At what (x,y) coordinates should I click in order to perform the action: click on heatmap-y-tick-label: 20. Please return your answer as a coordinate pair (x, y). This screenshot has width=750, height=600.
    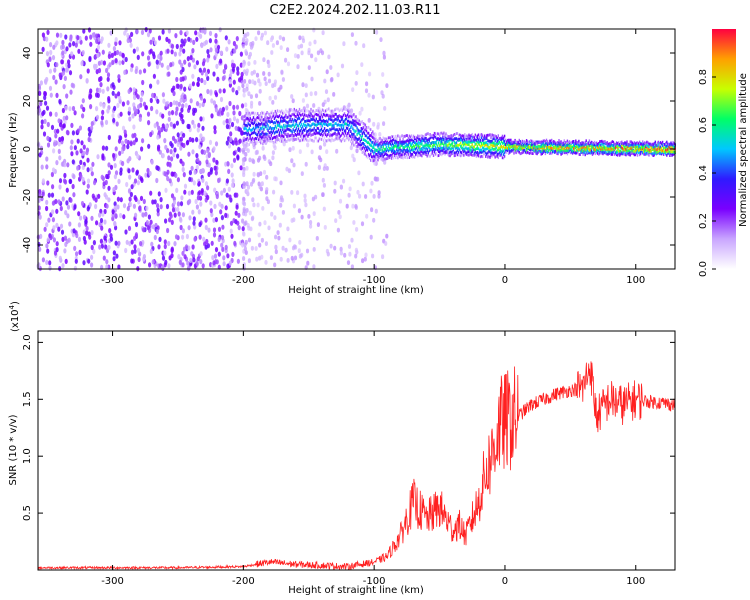
    Looking at the image, I should click on (27, 101).